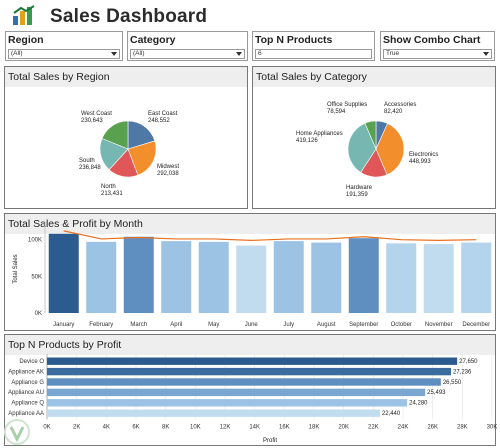  Describe the element at coordinates (106, 427) in the screenshot. I see `top-x-tick-2: 4K` at that location.